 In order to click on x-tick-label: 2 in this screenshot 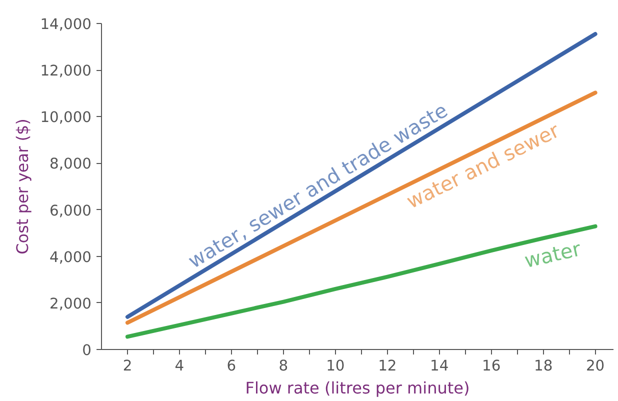, I will do `click(127, 366)`.